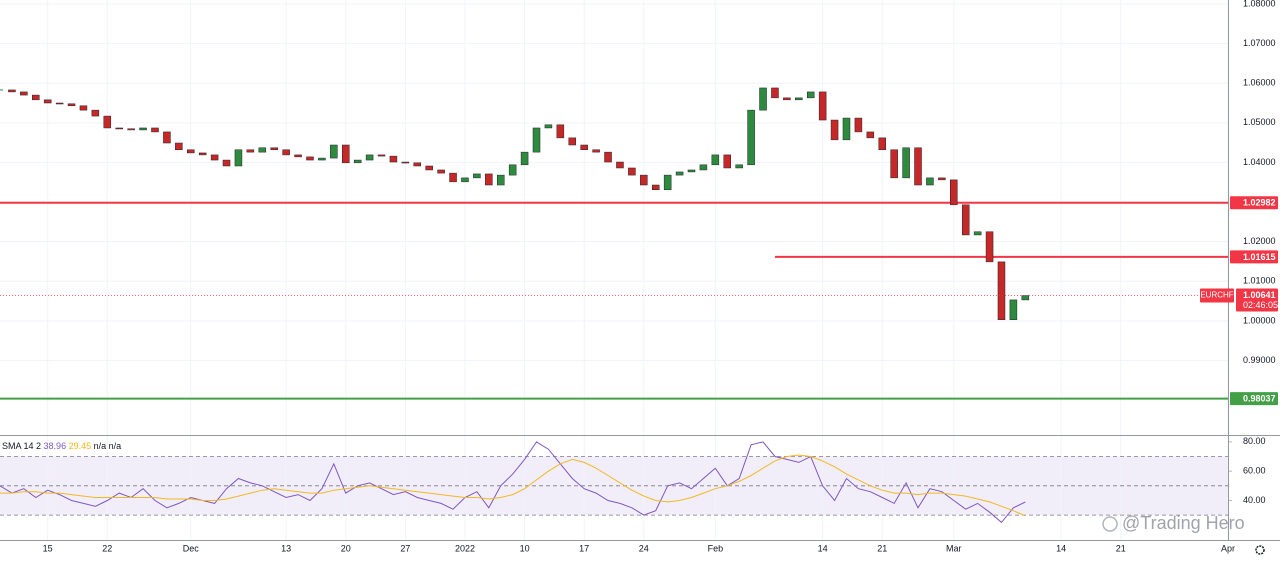 The image size is (1280, 561). What do you see at coordinates (1259, 360) in the screenshot?
I see `y-tick-label: 0.99000` at bounding box center [1259, 360].